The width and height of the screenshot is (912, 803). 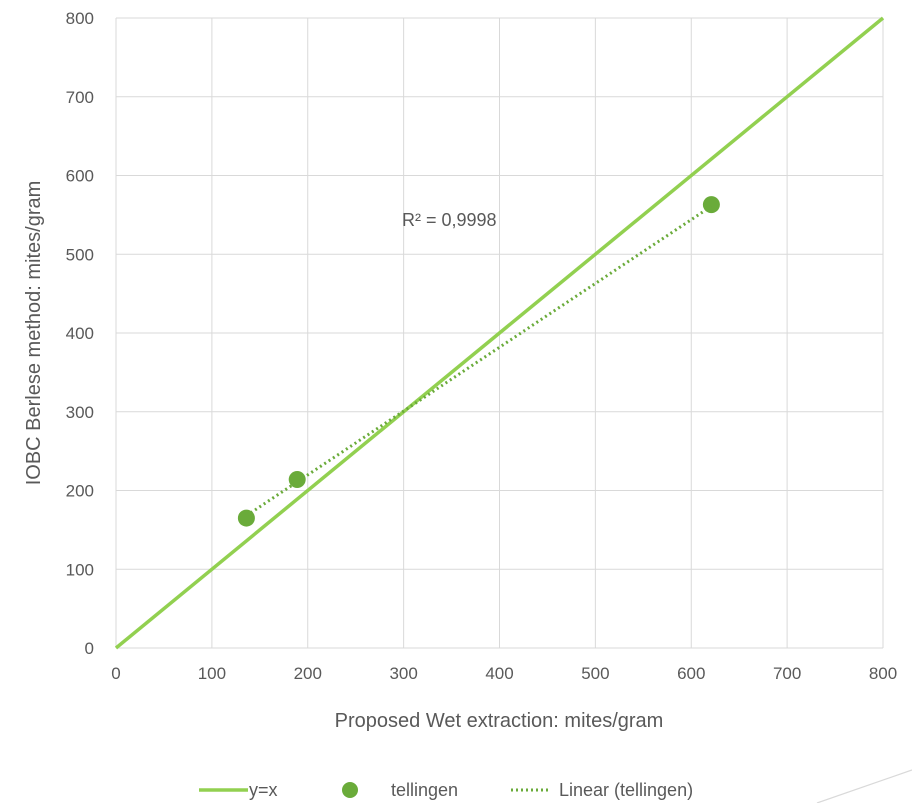 I want to click on x-axis-title: Proposed Wet extraction: mites/gram, so click(x=499, y=721).